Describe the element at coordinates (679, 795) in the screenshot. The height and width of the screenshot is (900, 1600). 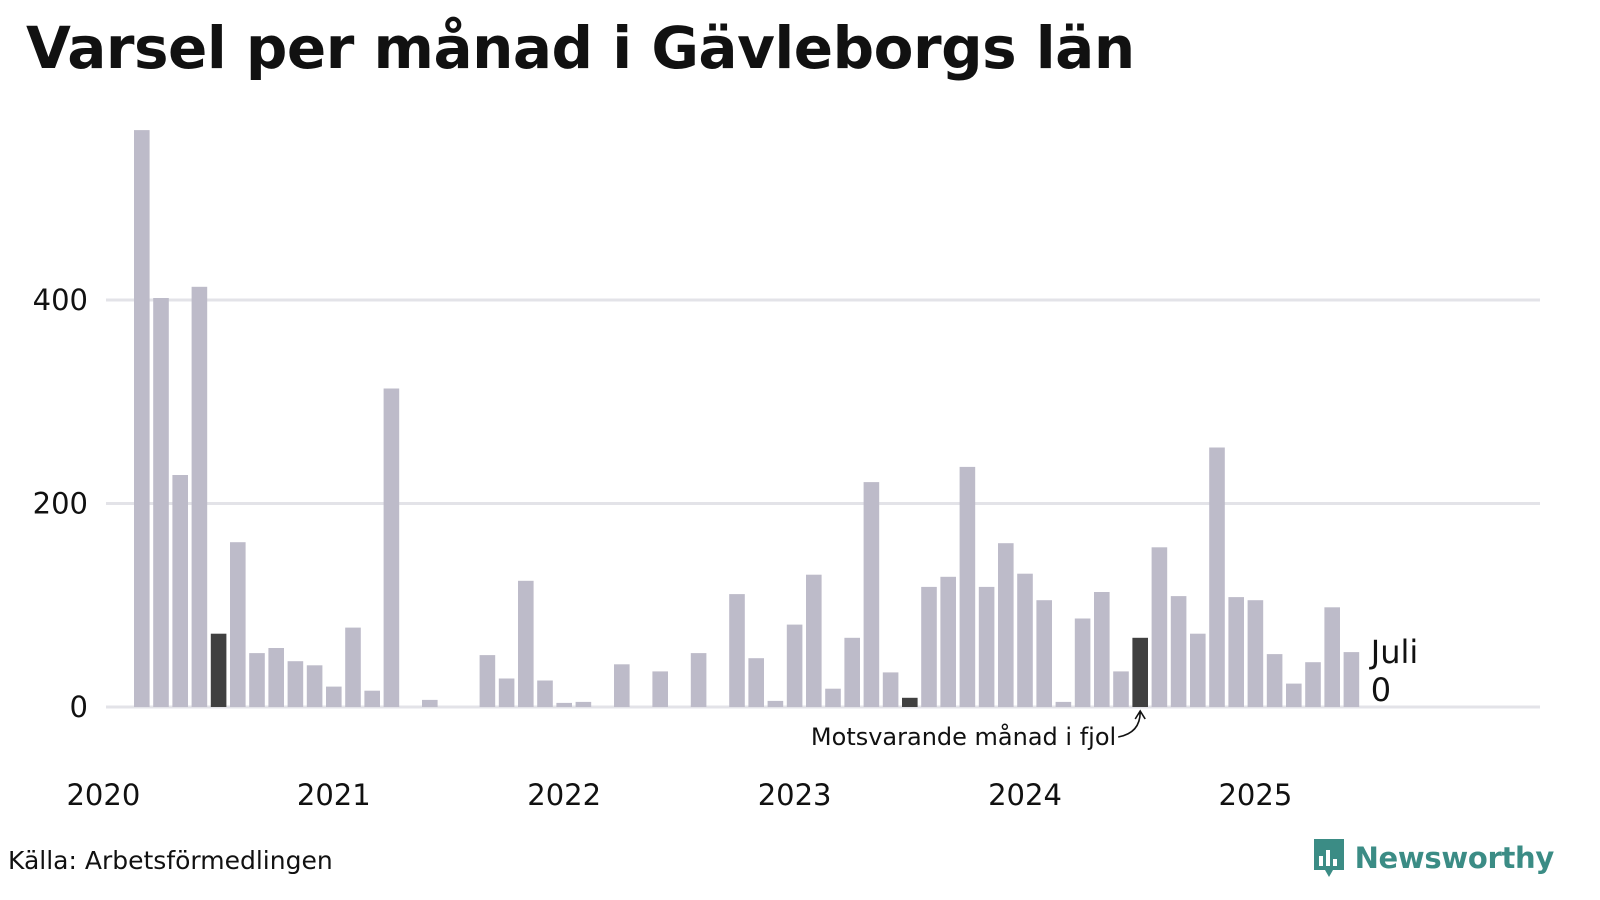
I see `x-axis: 2020 2021 2022 2023 2024 2025` at that location.